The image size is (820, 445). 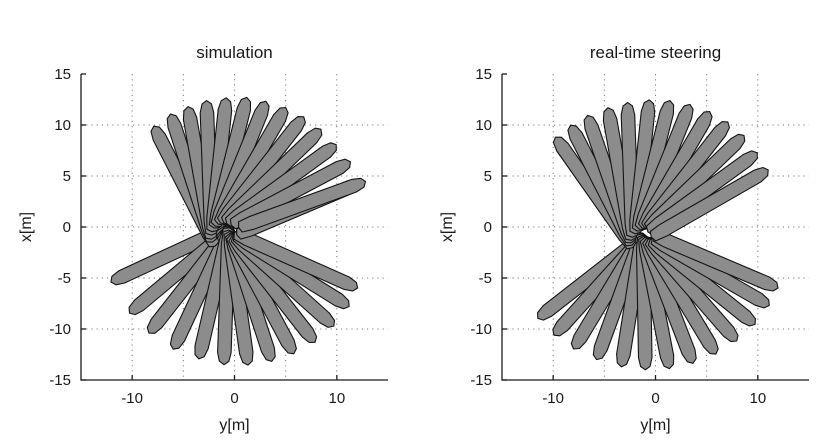 I want to click on chart-title: real-time steering, so click(x=655, y=52).